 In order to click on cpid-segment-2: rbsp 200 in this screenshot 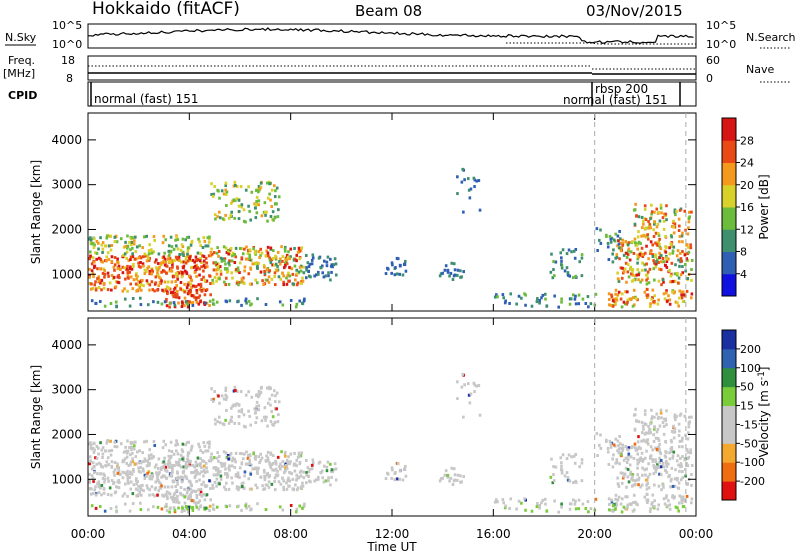, I will do `click(621, 89)`.